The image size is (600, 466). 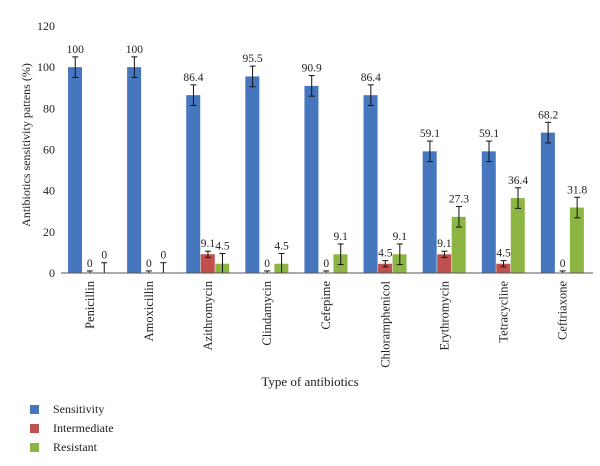 What do you see at coordinates (309, 381) in the screenshot?
I see `x-axis-label: Type of antibiotics` at bounding box center [309, 381].